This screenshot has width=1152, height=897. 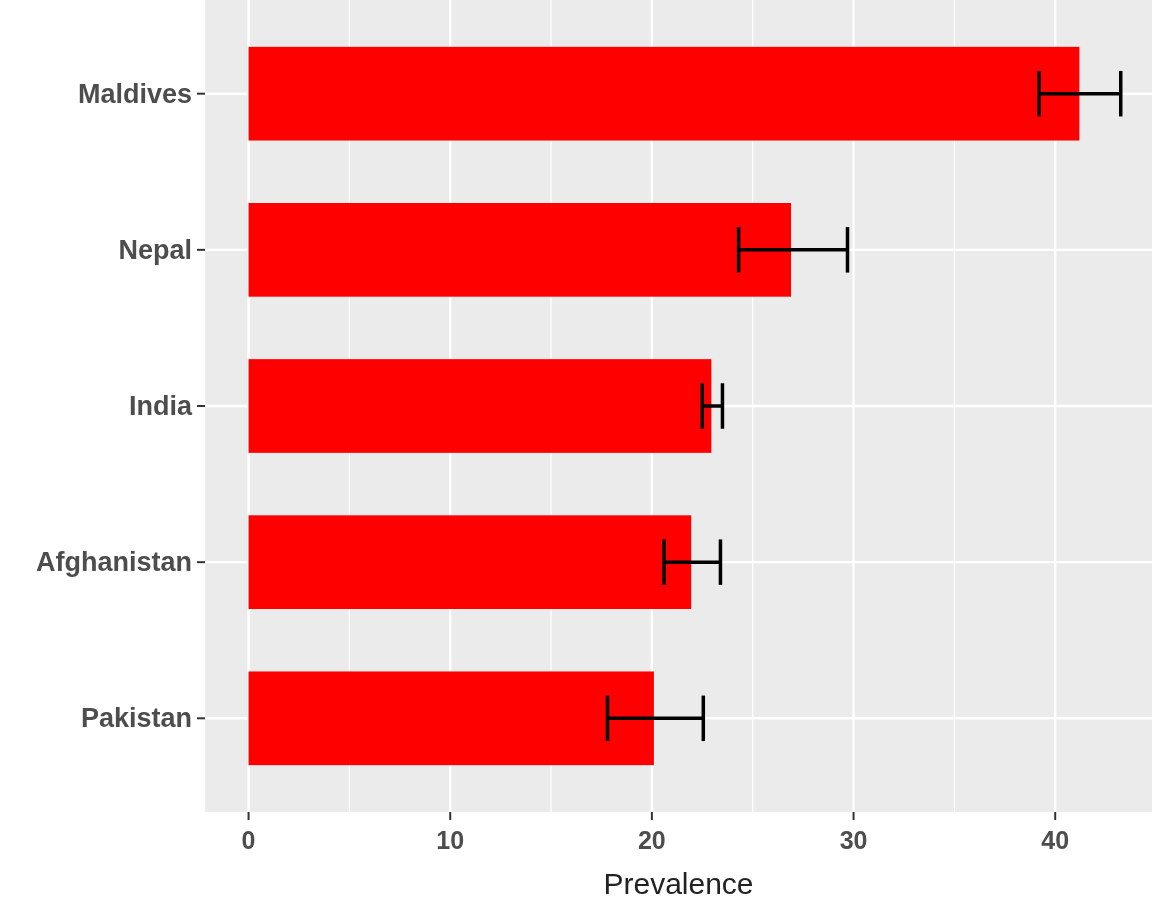 I want to click on y-tick-label: Pakistan, so click(x=136, y=718).